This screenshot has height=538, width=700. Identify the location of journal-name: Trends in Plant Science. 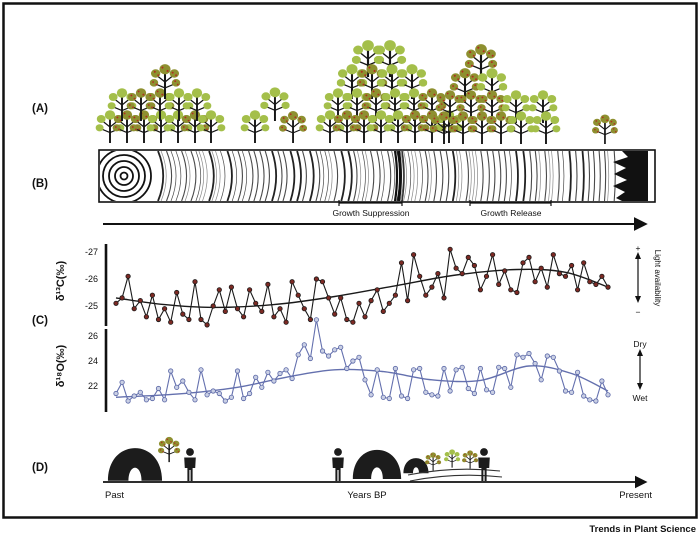
(642, 529).